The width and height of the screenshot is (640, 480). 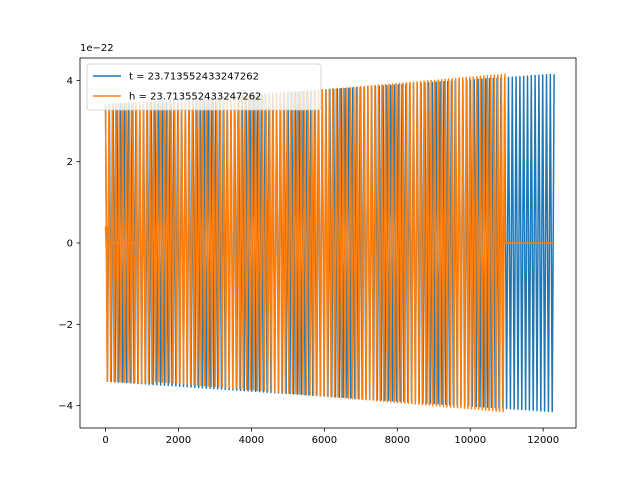 What do you see at coordinates (65, 406) in the screenshot?
I see `y-tick-label: −4` at bounding box center [65, 406].